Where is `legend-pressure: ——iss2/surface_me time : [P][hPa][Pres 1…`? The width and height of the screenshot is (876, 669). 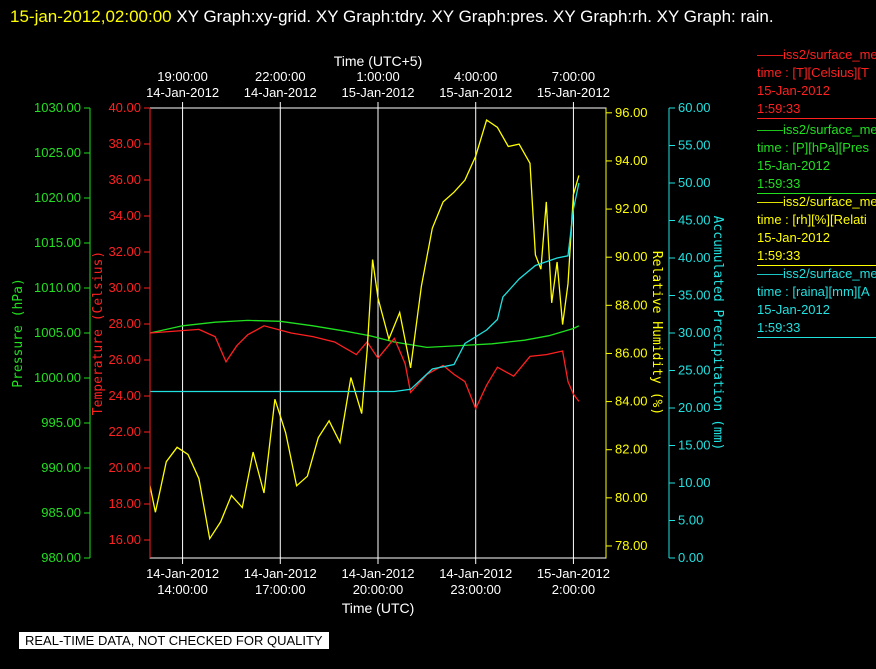
legend-pressure: ——iss2/surface_me time : [P][hPa][Pres 1… is located at coordinates (816, 157).